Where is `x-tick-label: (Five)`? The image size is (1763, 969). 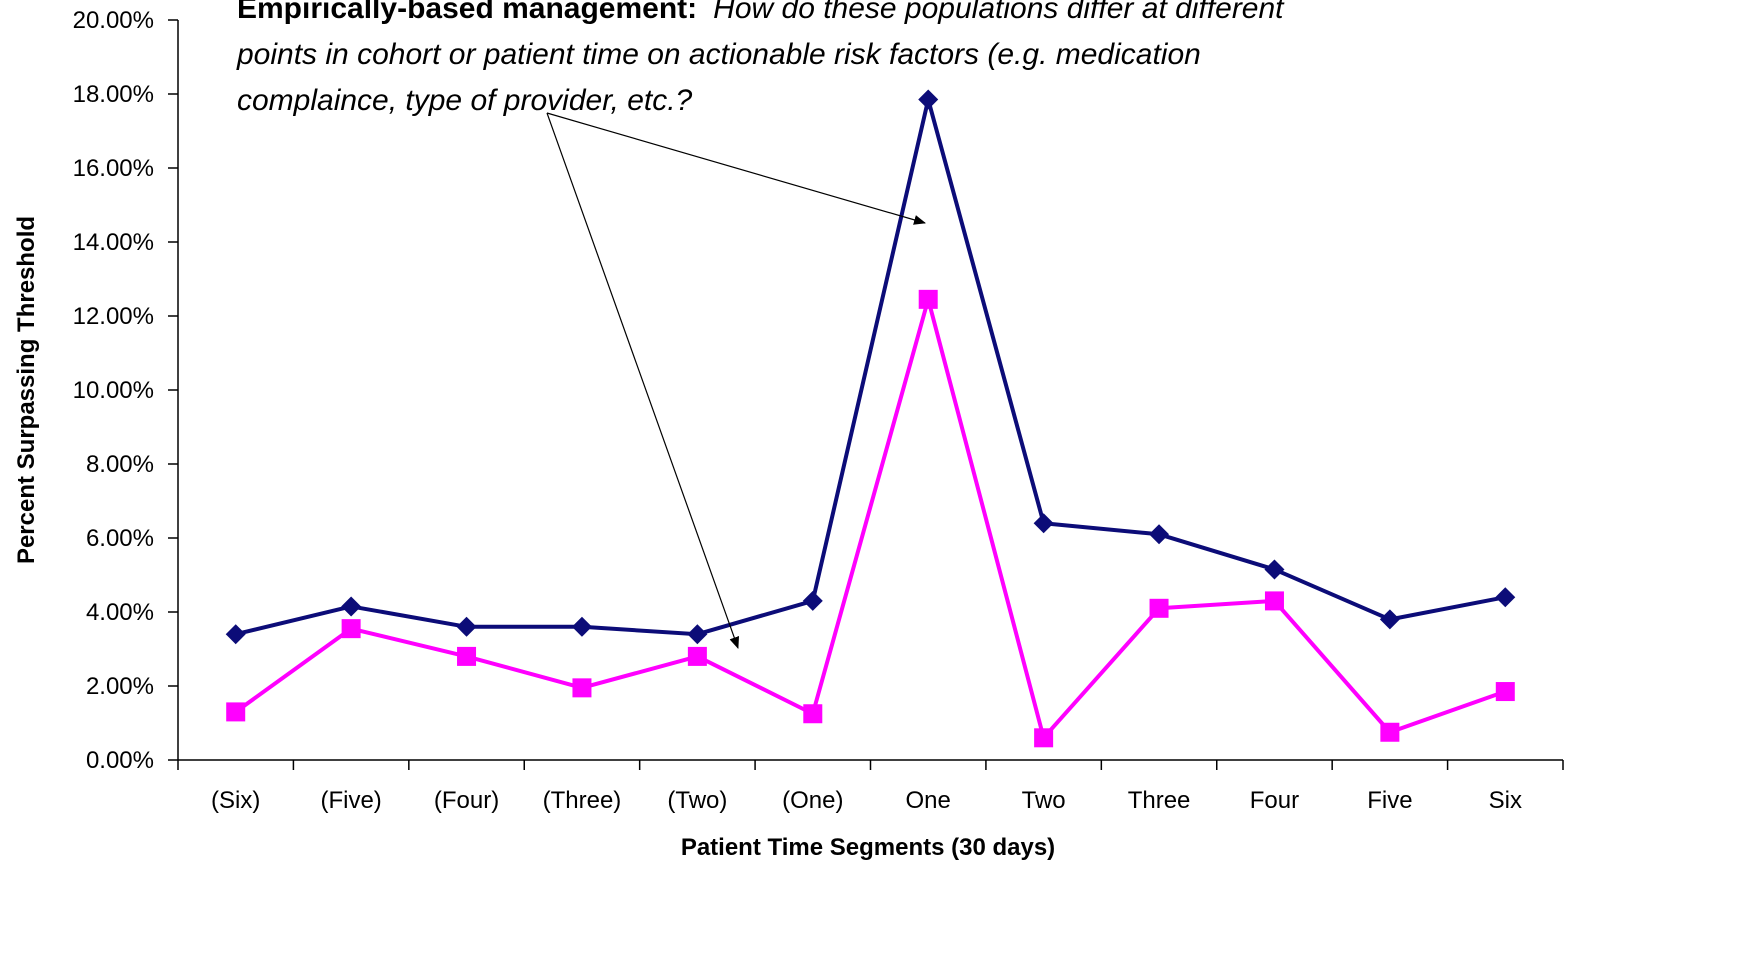
x-tick-label: (Five) is located at coordinates (350, 800).